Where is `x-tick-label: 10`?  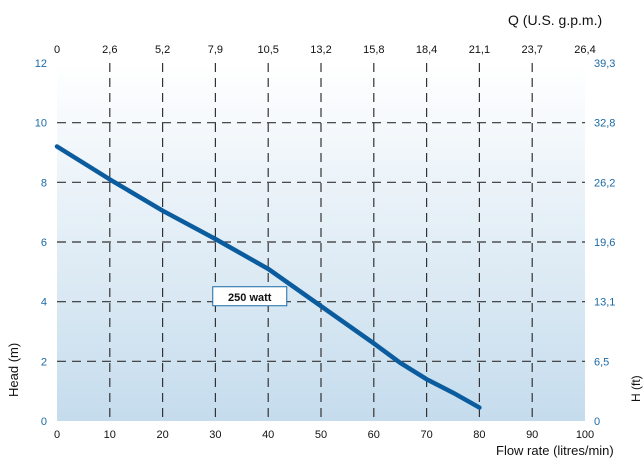
x-tick-label: 10 is located at coordinates (110, 435).